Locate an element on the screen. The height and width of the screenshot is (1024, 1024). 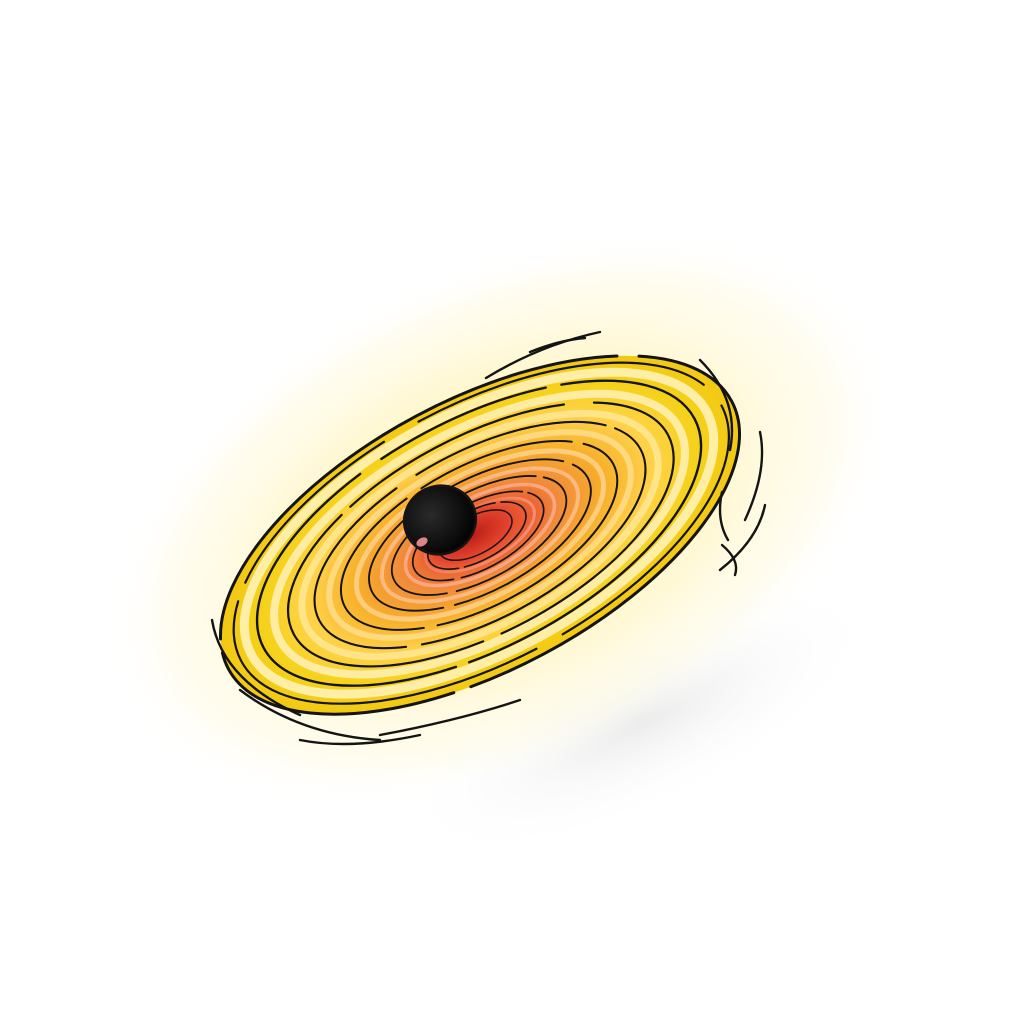
singularity is located at coordinates (440, 520).